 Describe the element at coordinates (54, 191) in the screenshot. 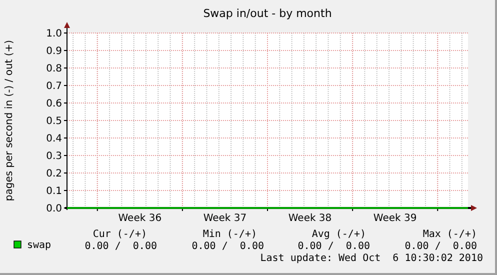

I see `y-tick-label: 0.1` at that location.